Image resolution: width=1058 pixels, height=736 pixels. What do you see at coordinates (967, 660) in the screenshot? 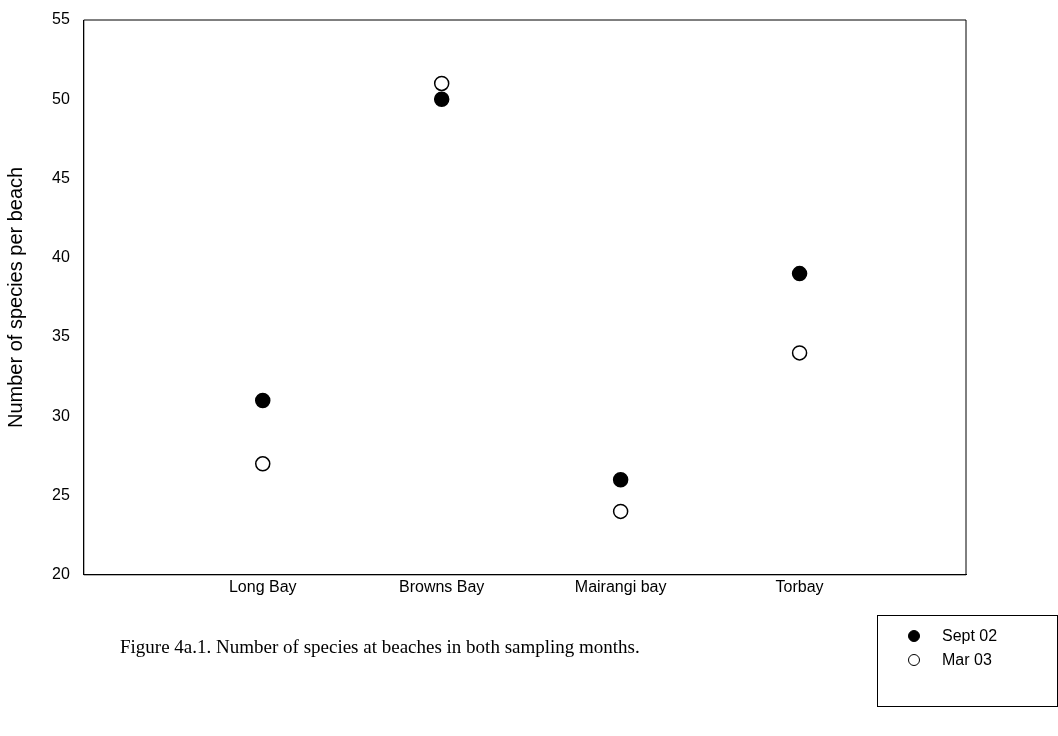
I see `legend-label: Mar 03` at bounding box center [967, 660].